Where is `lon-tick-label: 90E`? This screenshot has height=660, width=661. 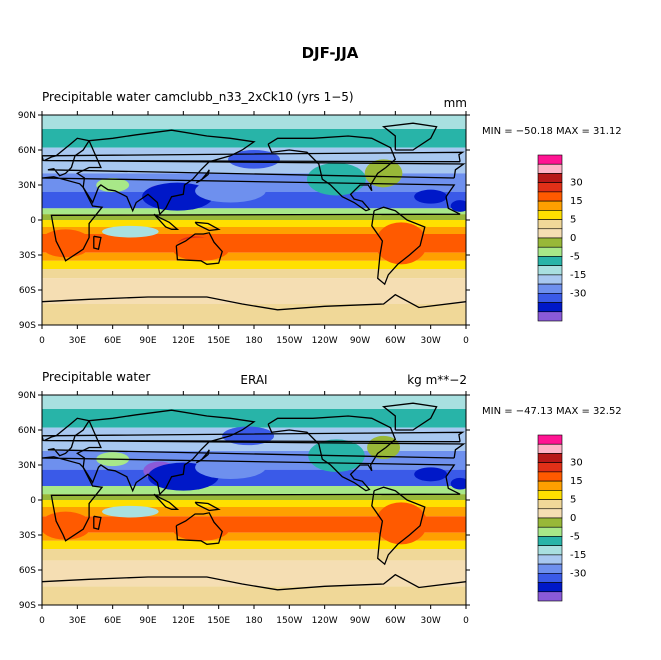
lon-tick-label: 90E is located at coordinates (147, 341).